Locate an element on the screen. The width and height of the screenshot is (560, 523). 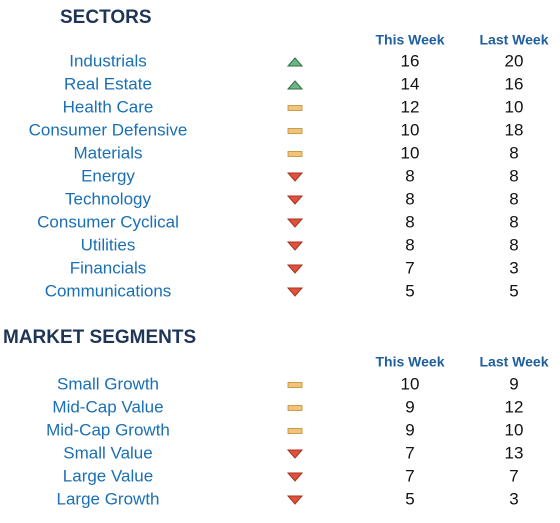
row-name: Communications is located at coordinates (108, 290).